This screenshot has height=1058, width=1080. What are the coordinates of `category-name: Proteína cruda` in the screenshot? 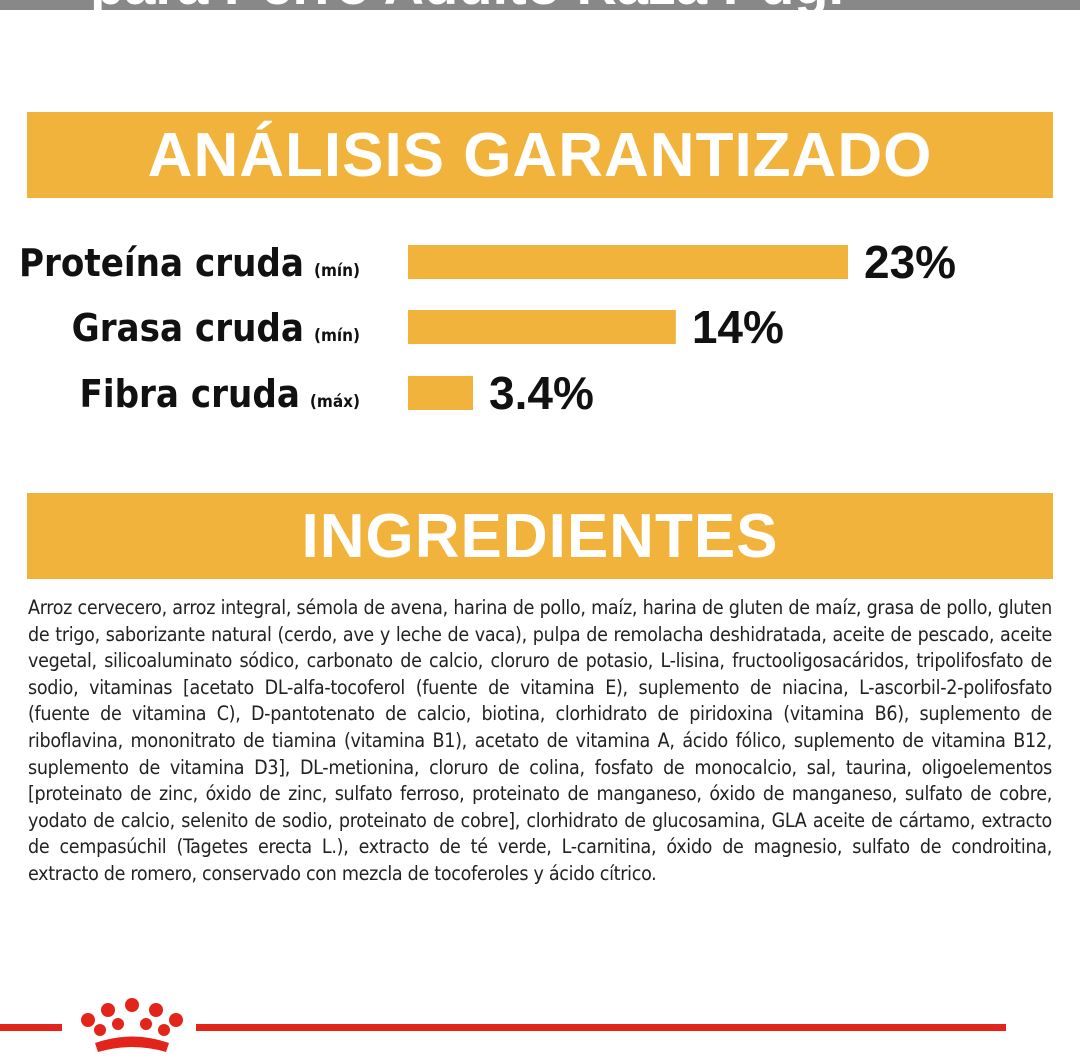 It's located at (161, 263).